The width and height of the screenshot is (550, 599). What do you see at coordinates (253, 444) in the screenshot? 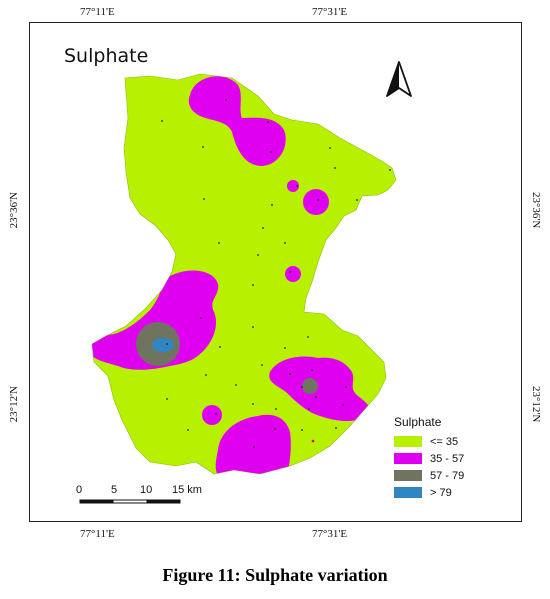
I see `zone-south-magenta` at bounding box center [253, 444].